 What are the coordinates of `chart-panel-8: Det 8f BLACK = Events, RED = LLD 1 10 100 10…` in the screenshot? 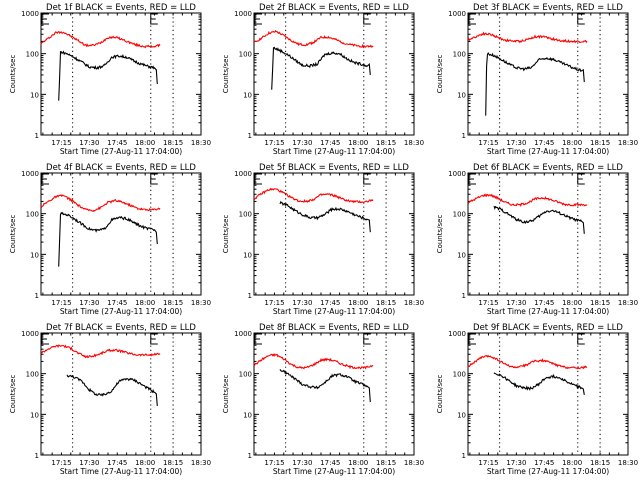 It's located at (323, 399).